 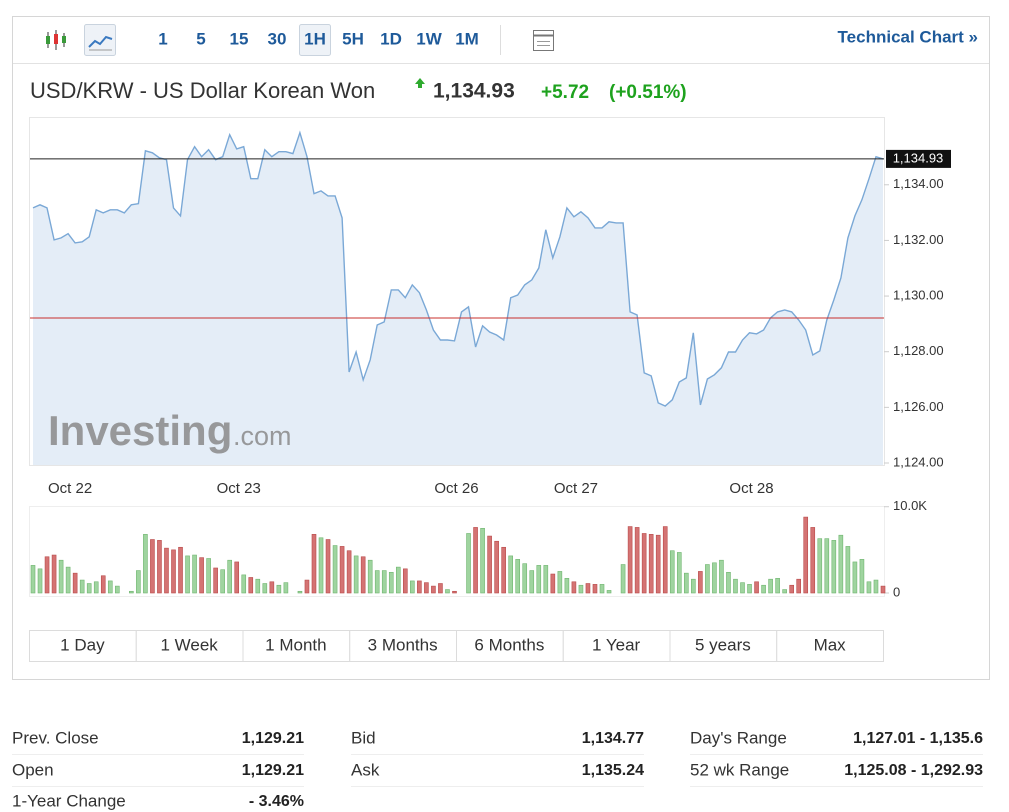 What do you see at coordinates (262, 436) in the screenshot?
I see `watermark-suffix: .com` at bounding box center [262, 436].